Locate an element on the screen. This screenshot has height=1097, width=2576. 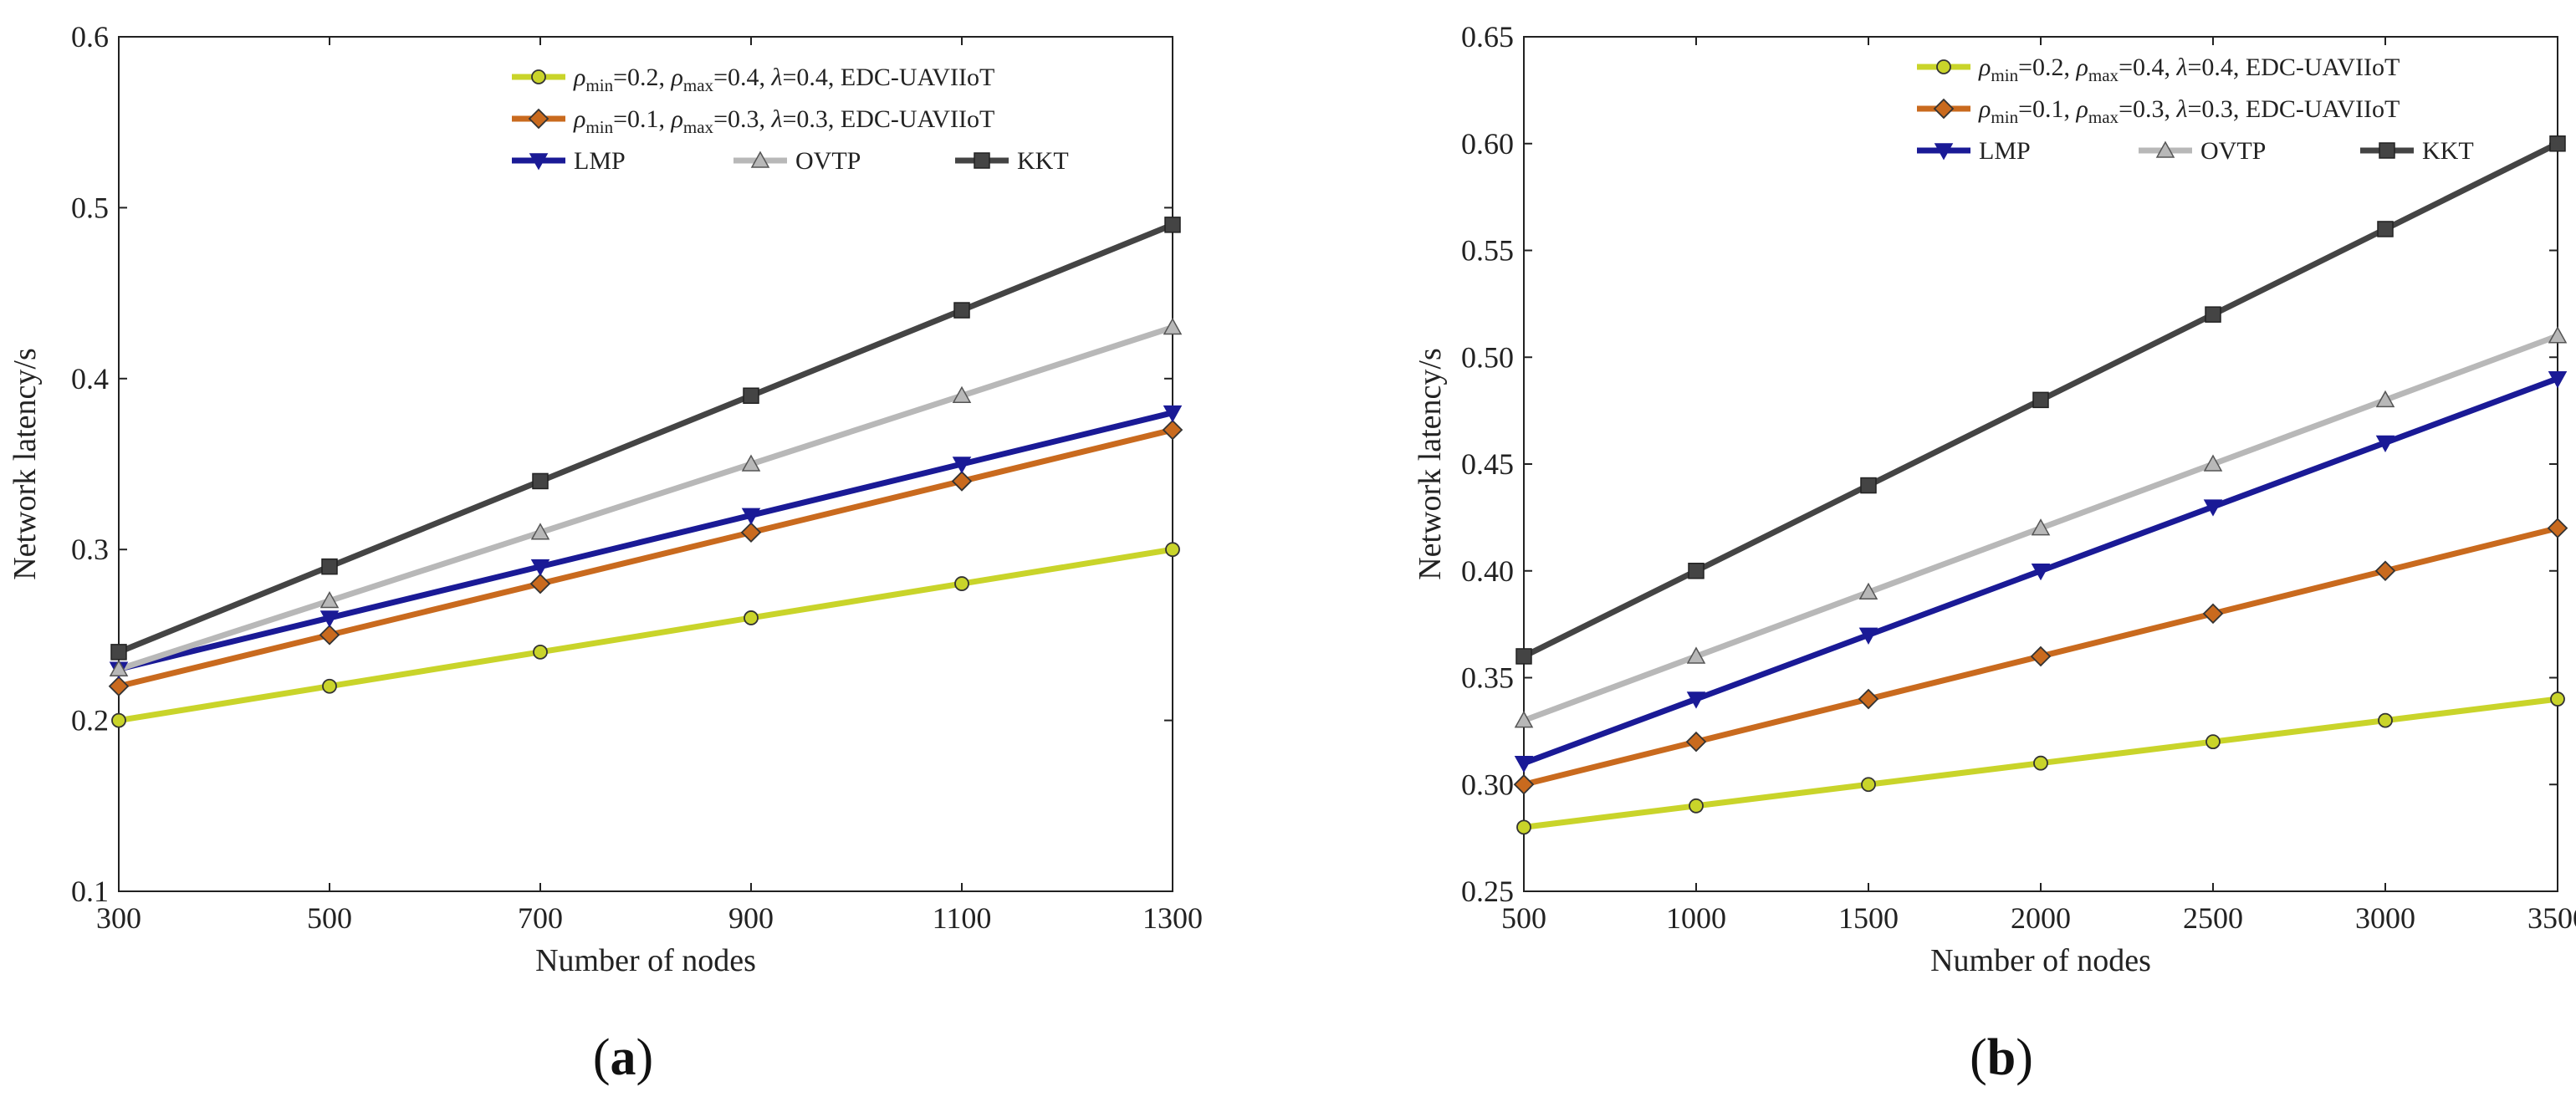
legend-label-OVTP: OVTP is located at coordinates (828, 161).